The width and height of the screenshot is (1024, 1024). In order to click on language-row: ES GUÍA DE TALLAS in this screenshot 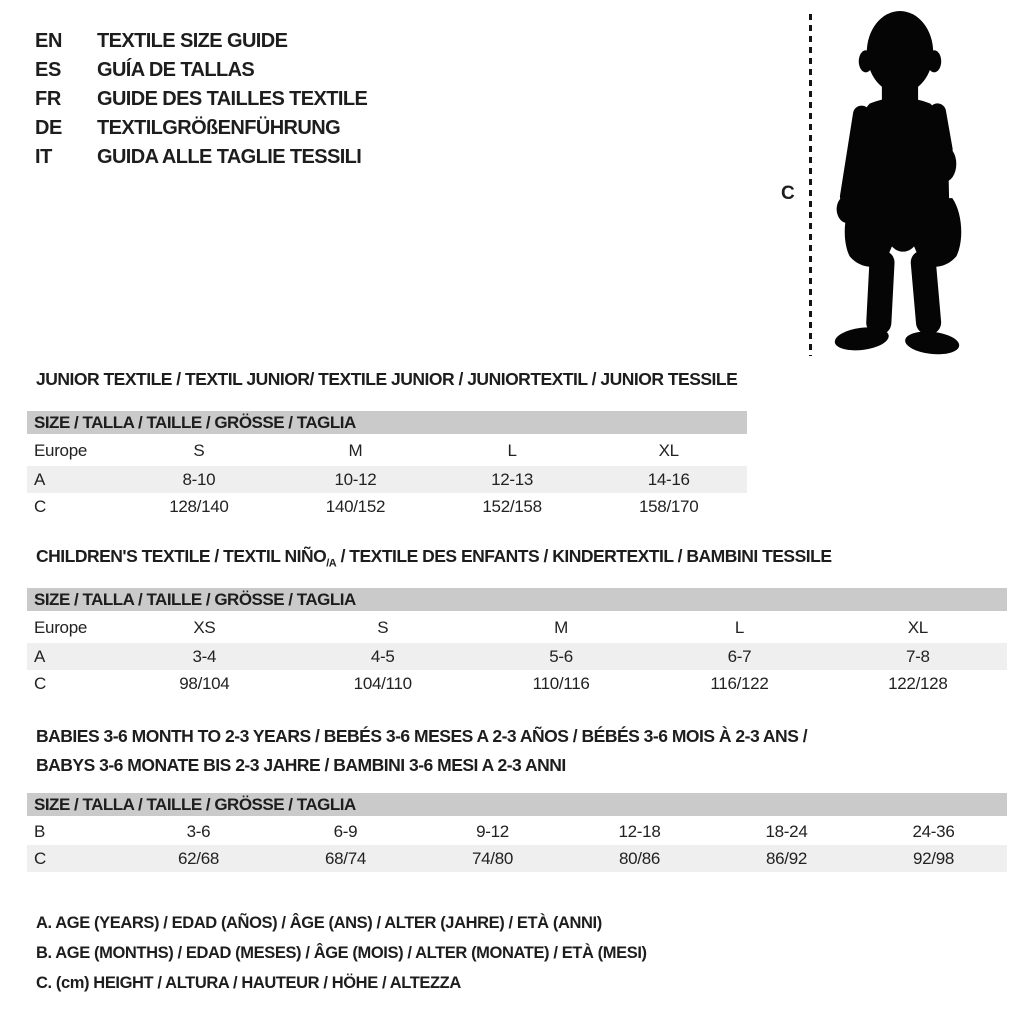, I will do `click(201, 70)`.